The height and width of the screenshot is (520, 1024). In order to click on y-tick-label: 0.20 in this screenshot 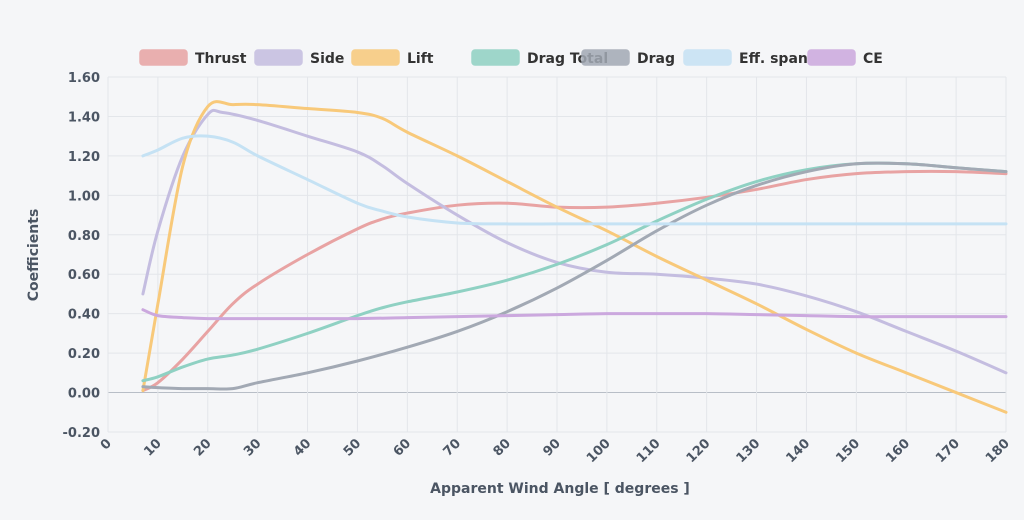, I will do `click(84, 354)`.